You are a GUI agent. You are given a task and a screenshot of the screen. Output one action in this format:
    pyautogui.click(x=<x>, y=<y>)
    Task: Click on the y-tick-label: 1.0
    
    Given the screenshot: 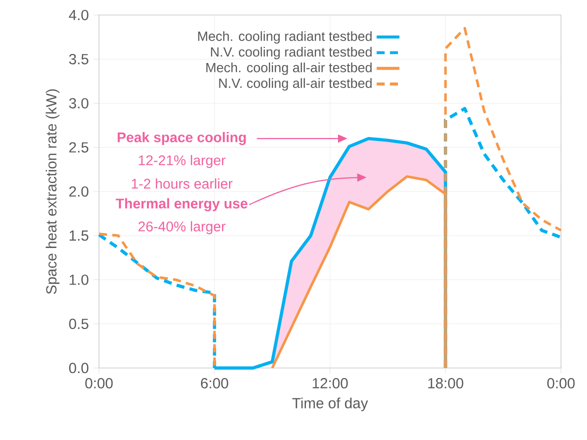 What is the action you would take?
    pyautogui.click(x=79, y=279)
    